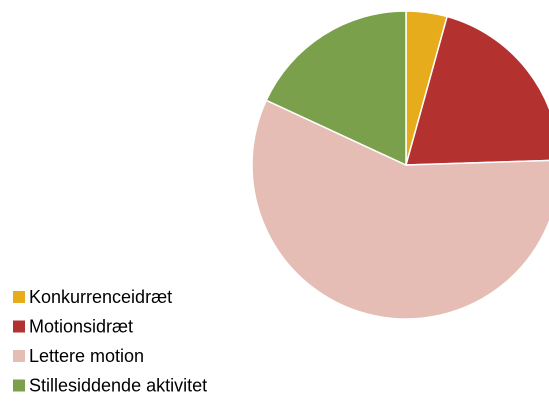 This screenshot has width=549, height=405. I want to click on legend-label: Lettere motion, so click(86, 356).